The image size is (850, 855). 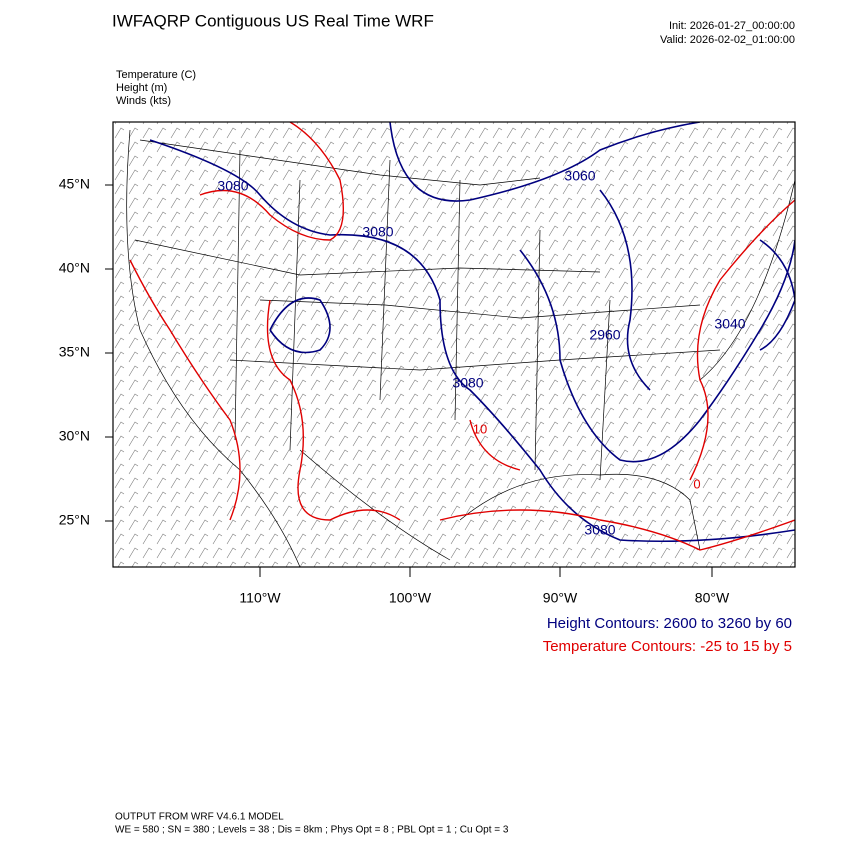 I want to click on init-time: Init: 2026-01-27_00:00:00, so click(x=732, y=26).